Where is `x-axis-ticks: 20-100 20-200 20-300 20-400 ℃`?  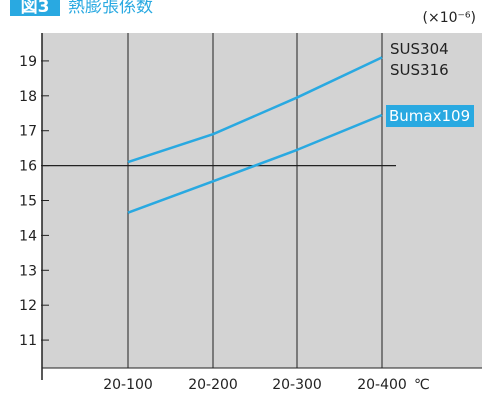 x-axis-ticks: 20-100 20-200 20-300 20-400 ℃ is located at coordinates (266, 385).